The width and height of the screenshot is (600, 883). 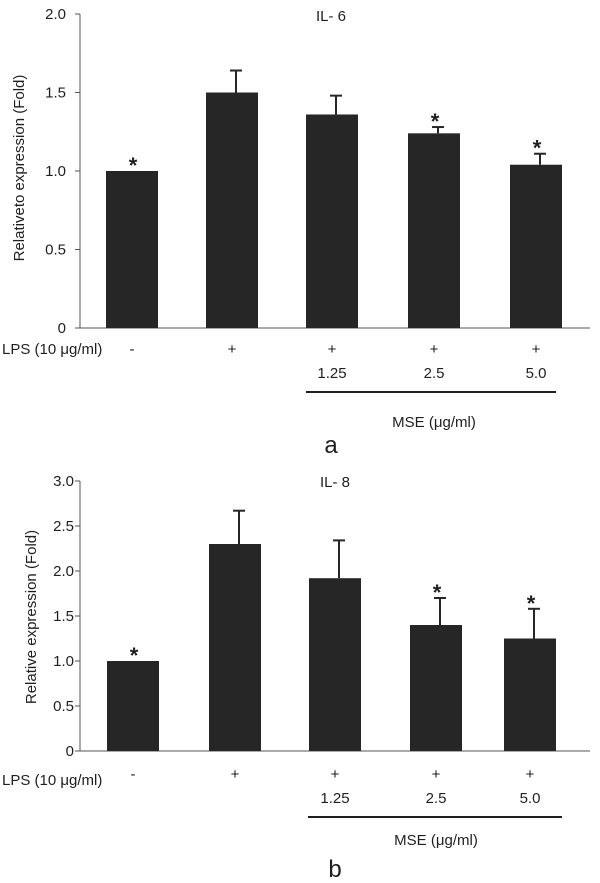 I want to click on chart-title: IL- 6, so click(x=331, y=16).